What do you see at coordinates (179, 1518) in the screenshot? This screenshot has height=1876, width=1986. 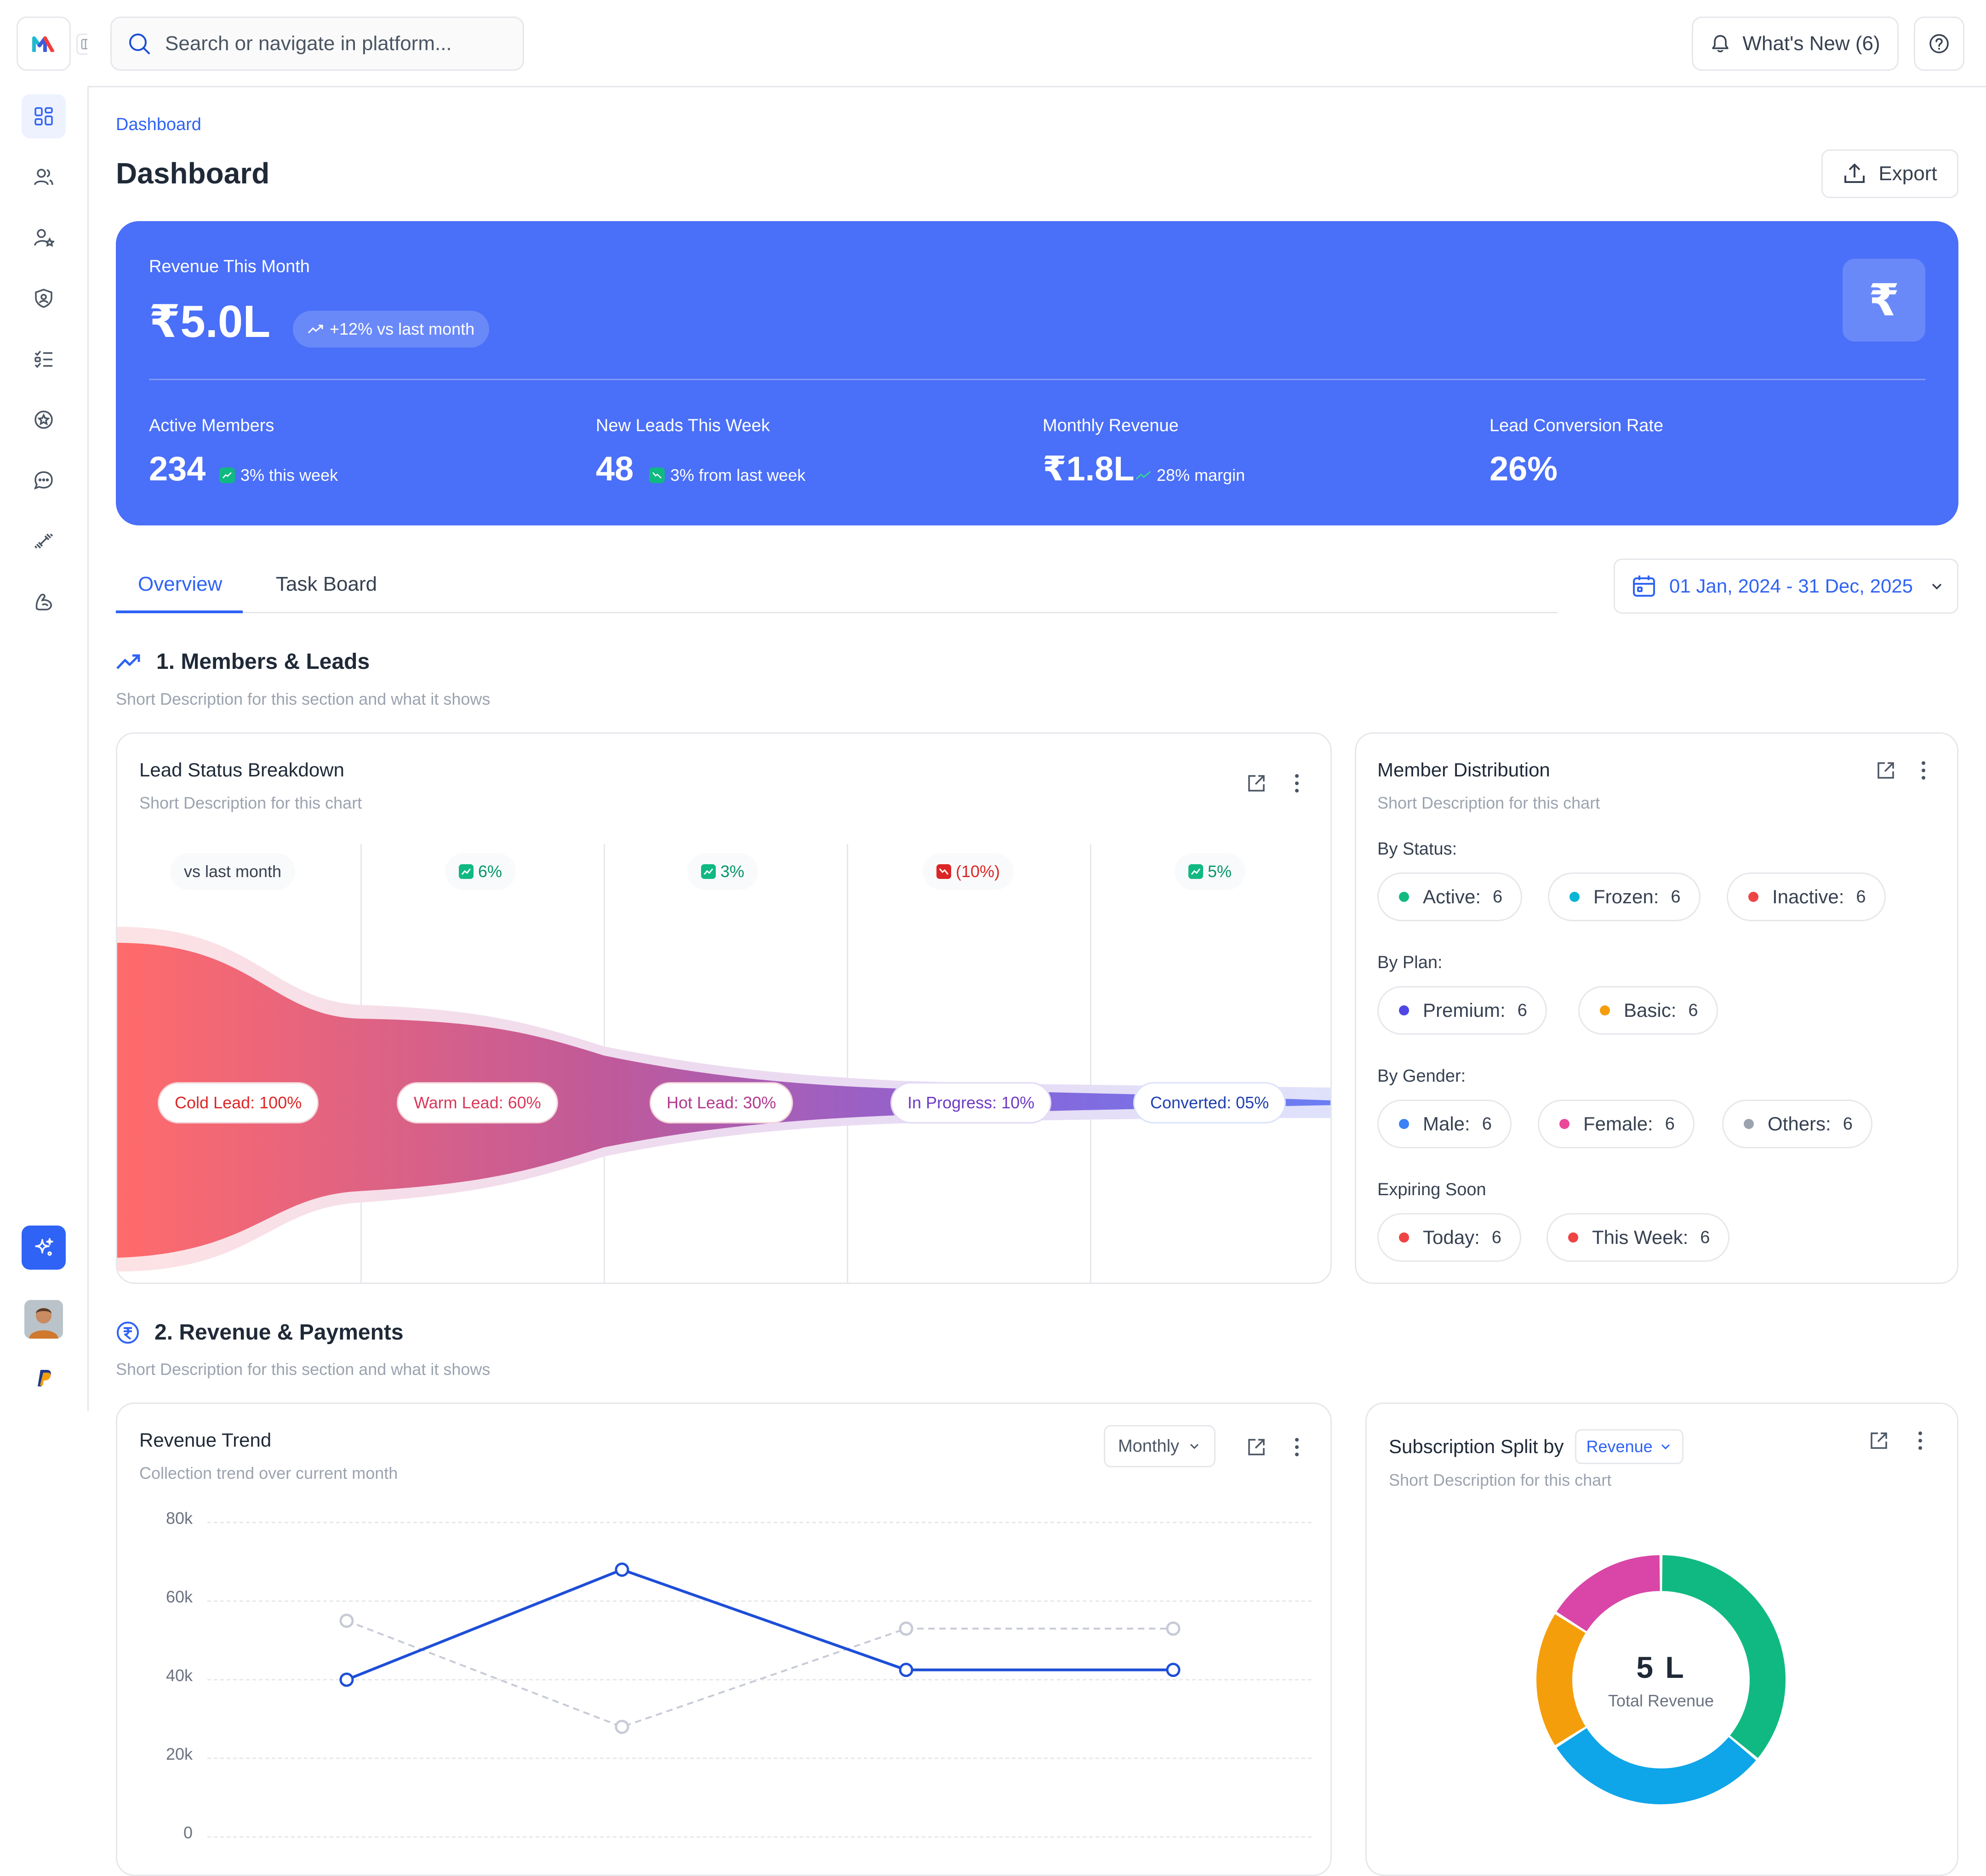 I see `y-tick-label: 80k` at bounding box center [179, 1518].